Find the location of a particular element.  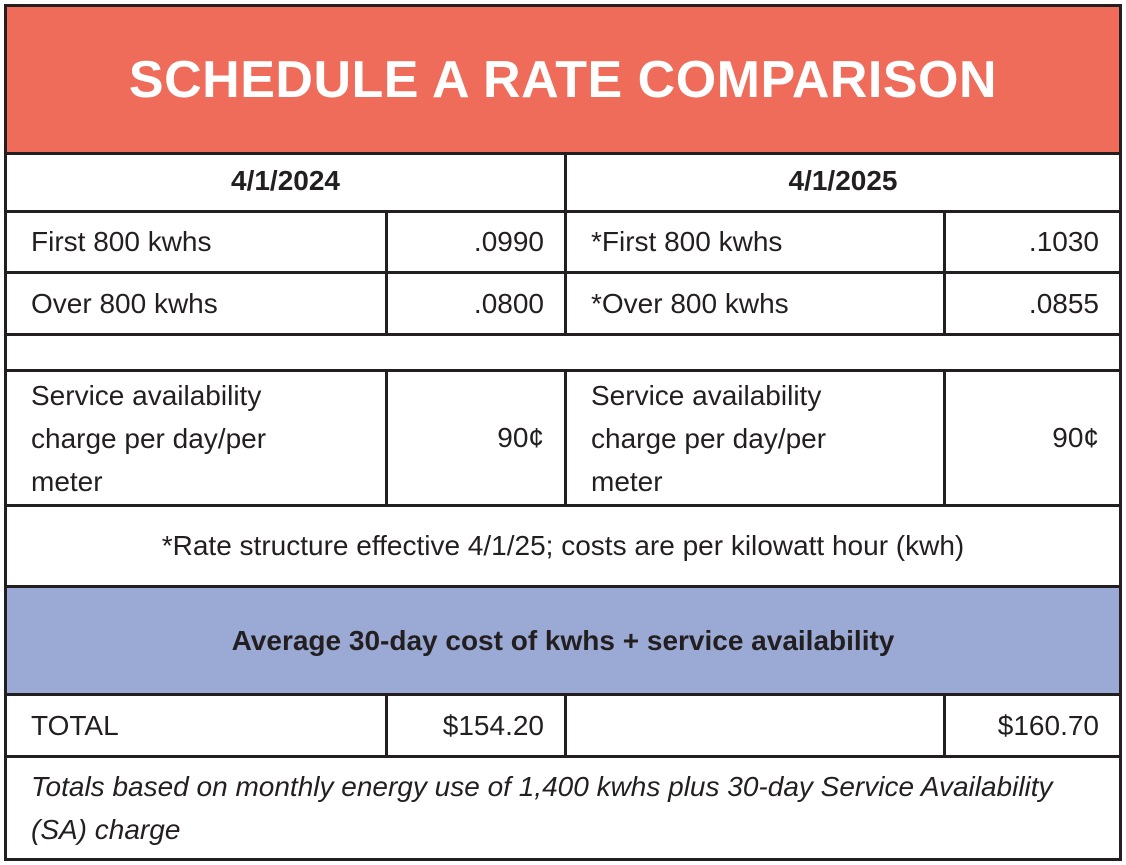

rate-value-2024: .0990 is located at coordinates (477, 242).